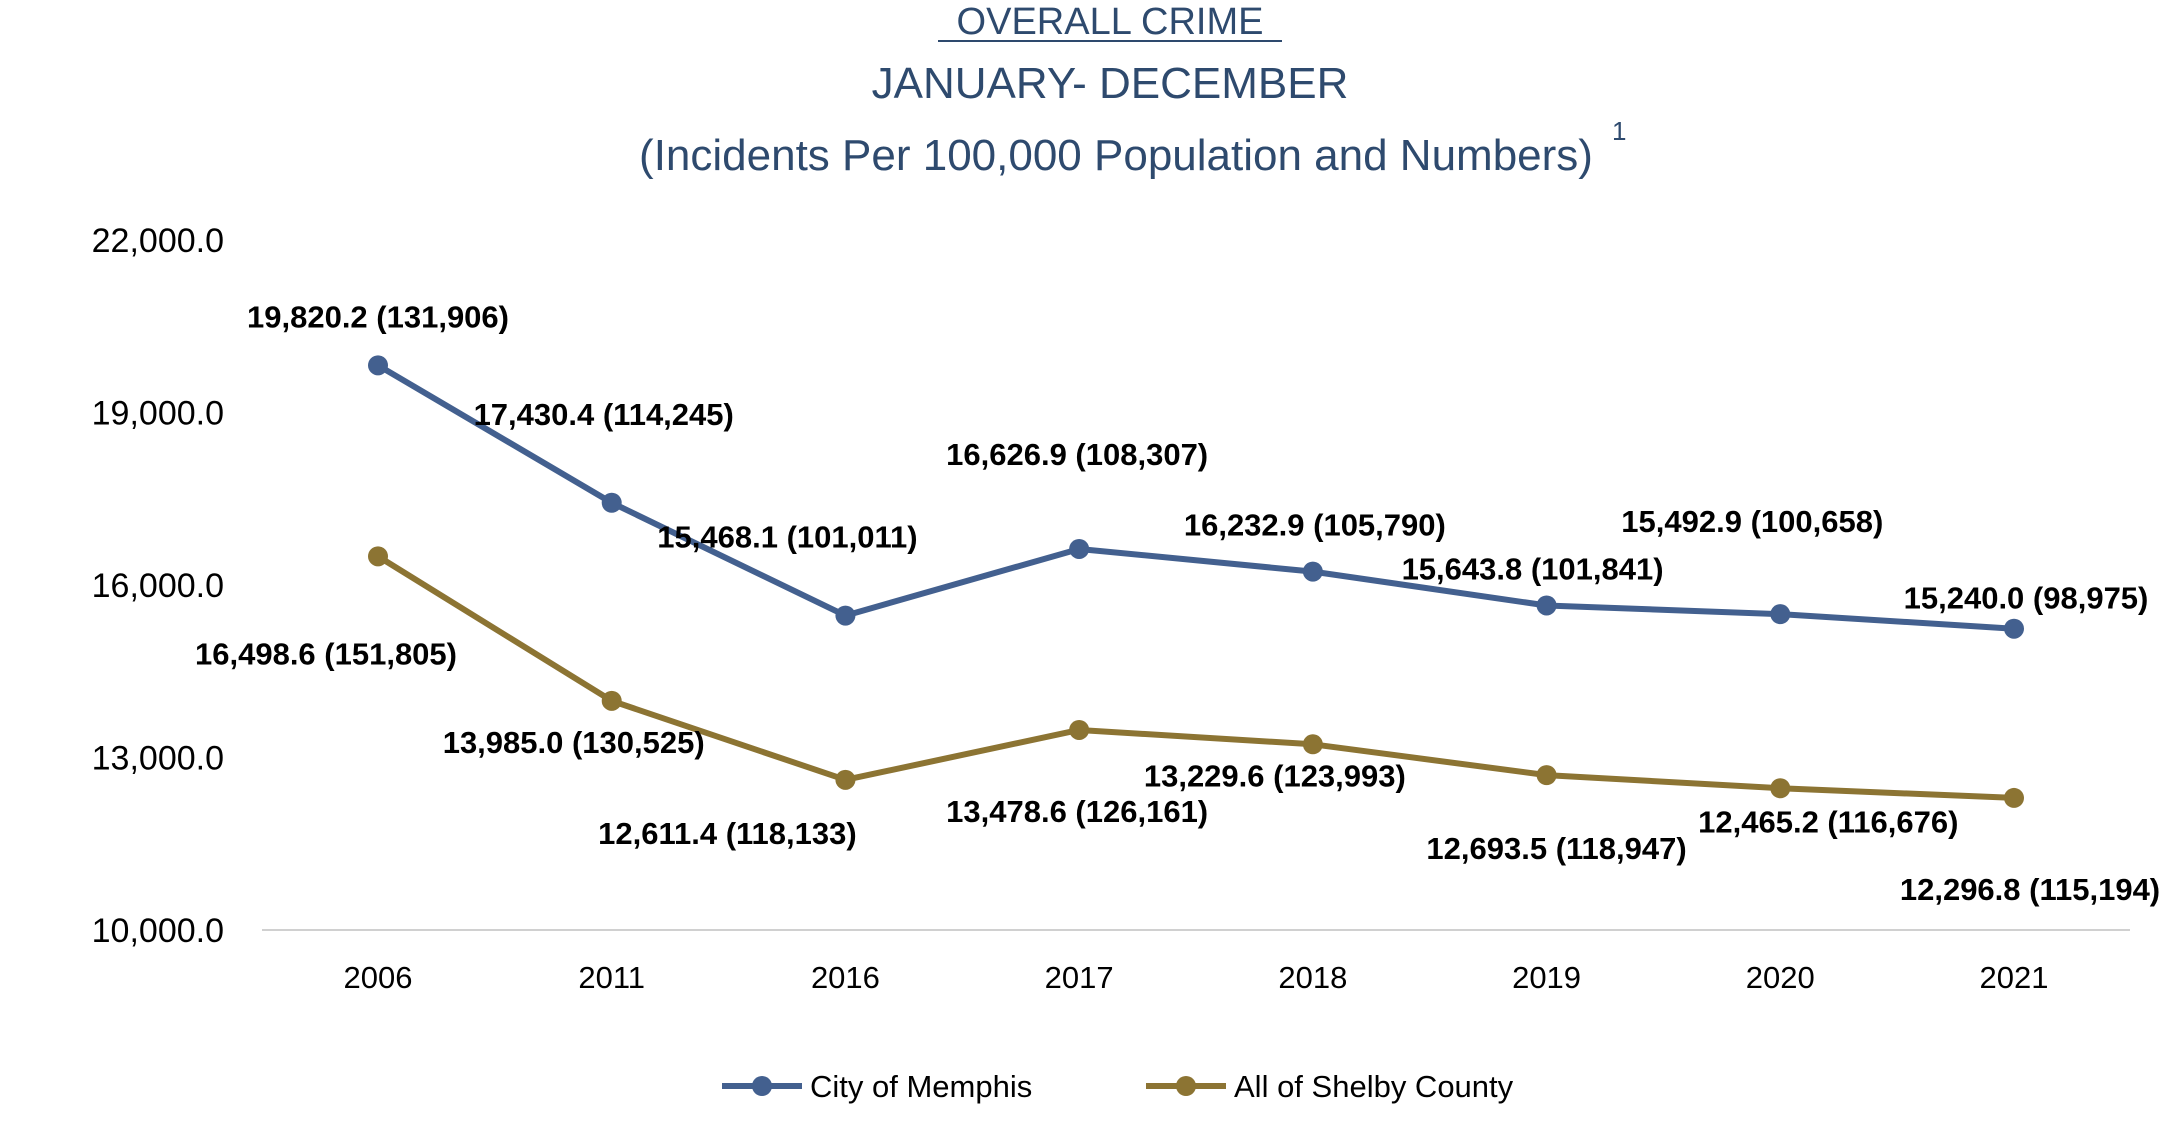 This screenshot has height=1124, width=2182. Describe the element at coordinates (1828, 821) in the screenshot. I see `data-label: 12,465.2 (116,676)` at that location.